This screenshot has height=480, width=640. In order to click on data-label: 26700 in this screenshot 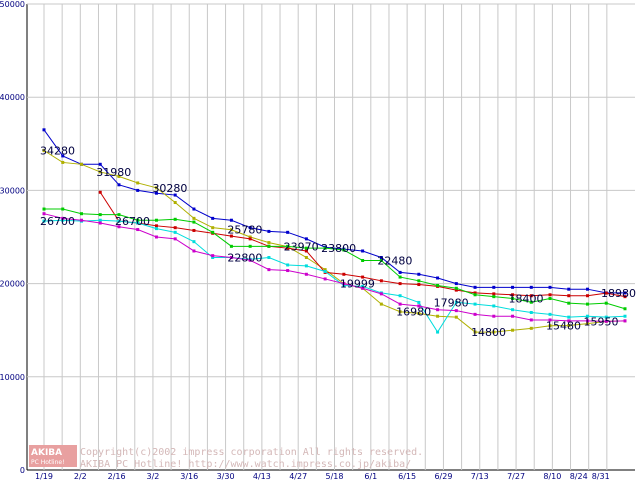, I will do `click(57, 221)`.